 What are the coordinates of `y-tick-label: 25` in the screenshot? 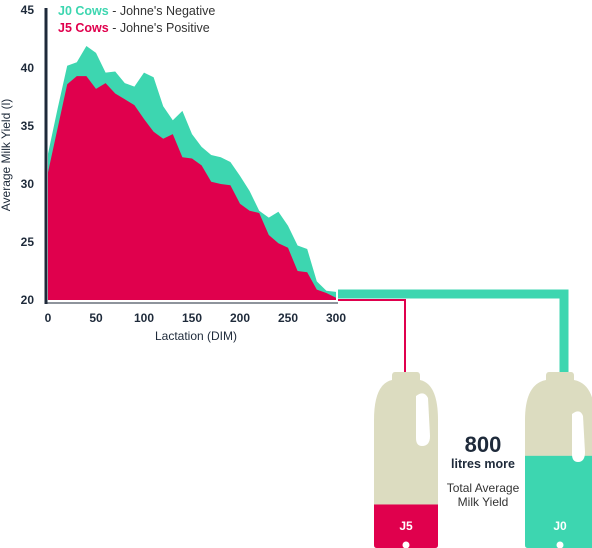 It's located at (28, 242).